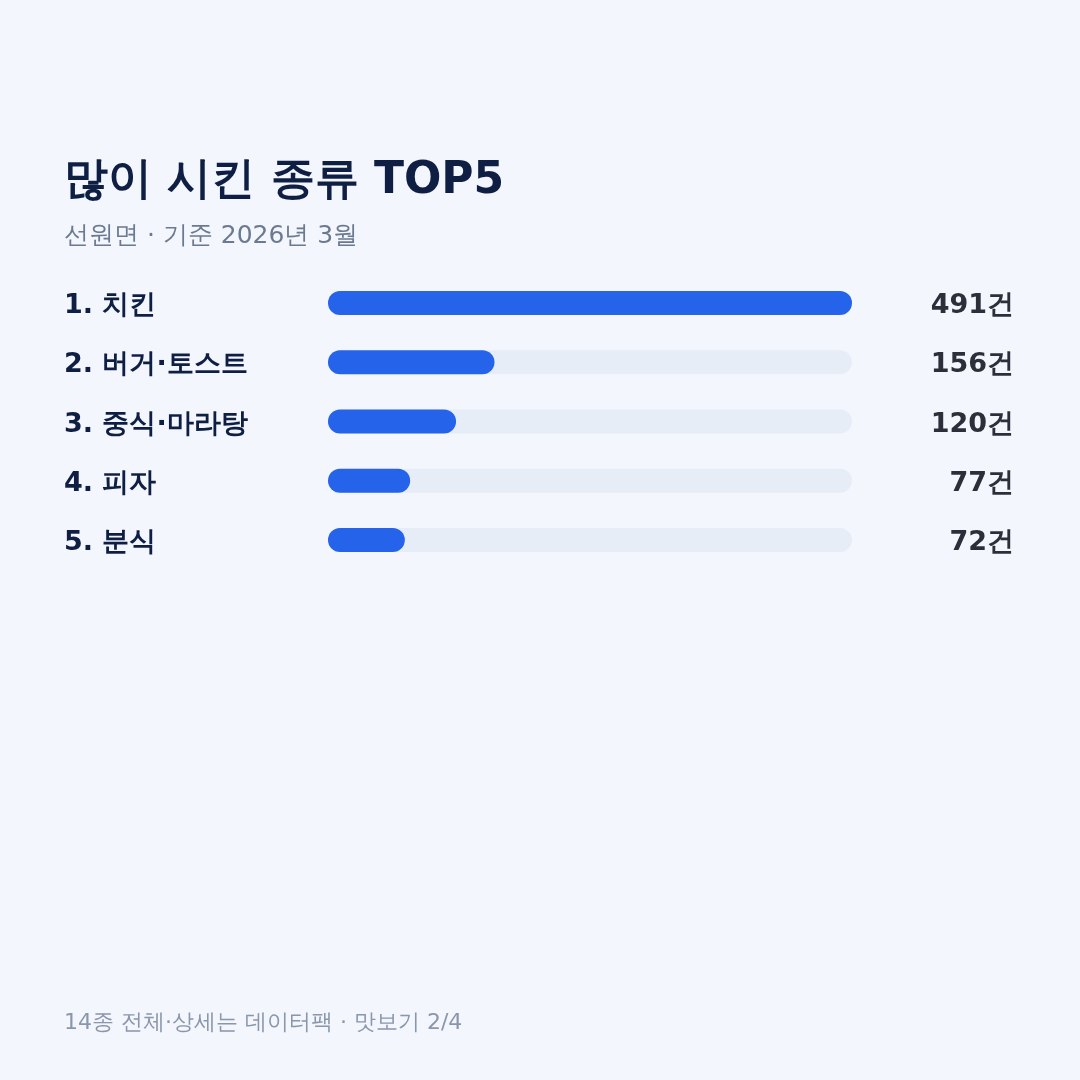 This screenshot has width=1080, height=1080. What do you see at coordinates (110, 540) in the screenshot?
I see `category: 5. 분식` at bounding box center [110, 540].